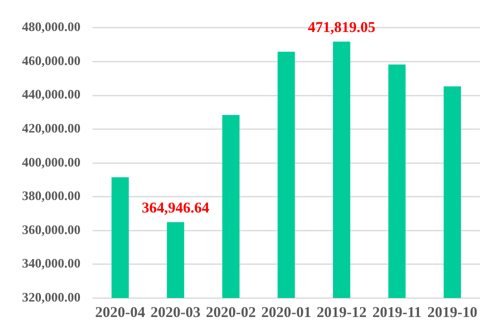 This screenshot has height=336, width=500. What do you see at coordinates (51, 296) in the screenshot?
I see `y-tick-label: 320,000.00` at bounding box center [51, 296].